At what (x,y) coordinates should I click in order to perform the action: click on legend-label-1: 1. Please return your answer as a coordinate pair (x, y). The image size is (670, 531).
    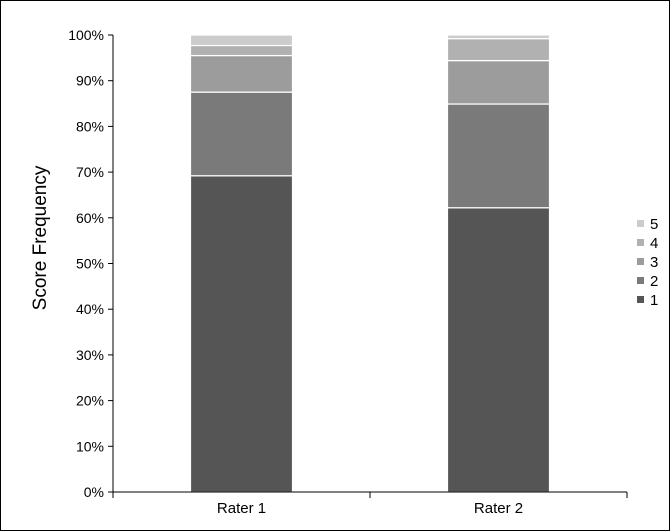
    Looking at the image, I should click on (654, 300).